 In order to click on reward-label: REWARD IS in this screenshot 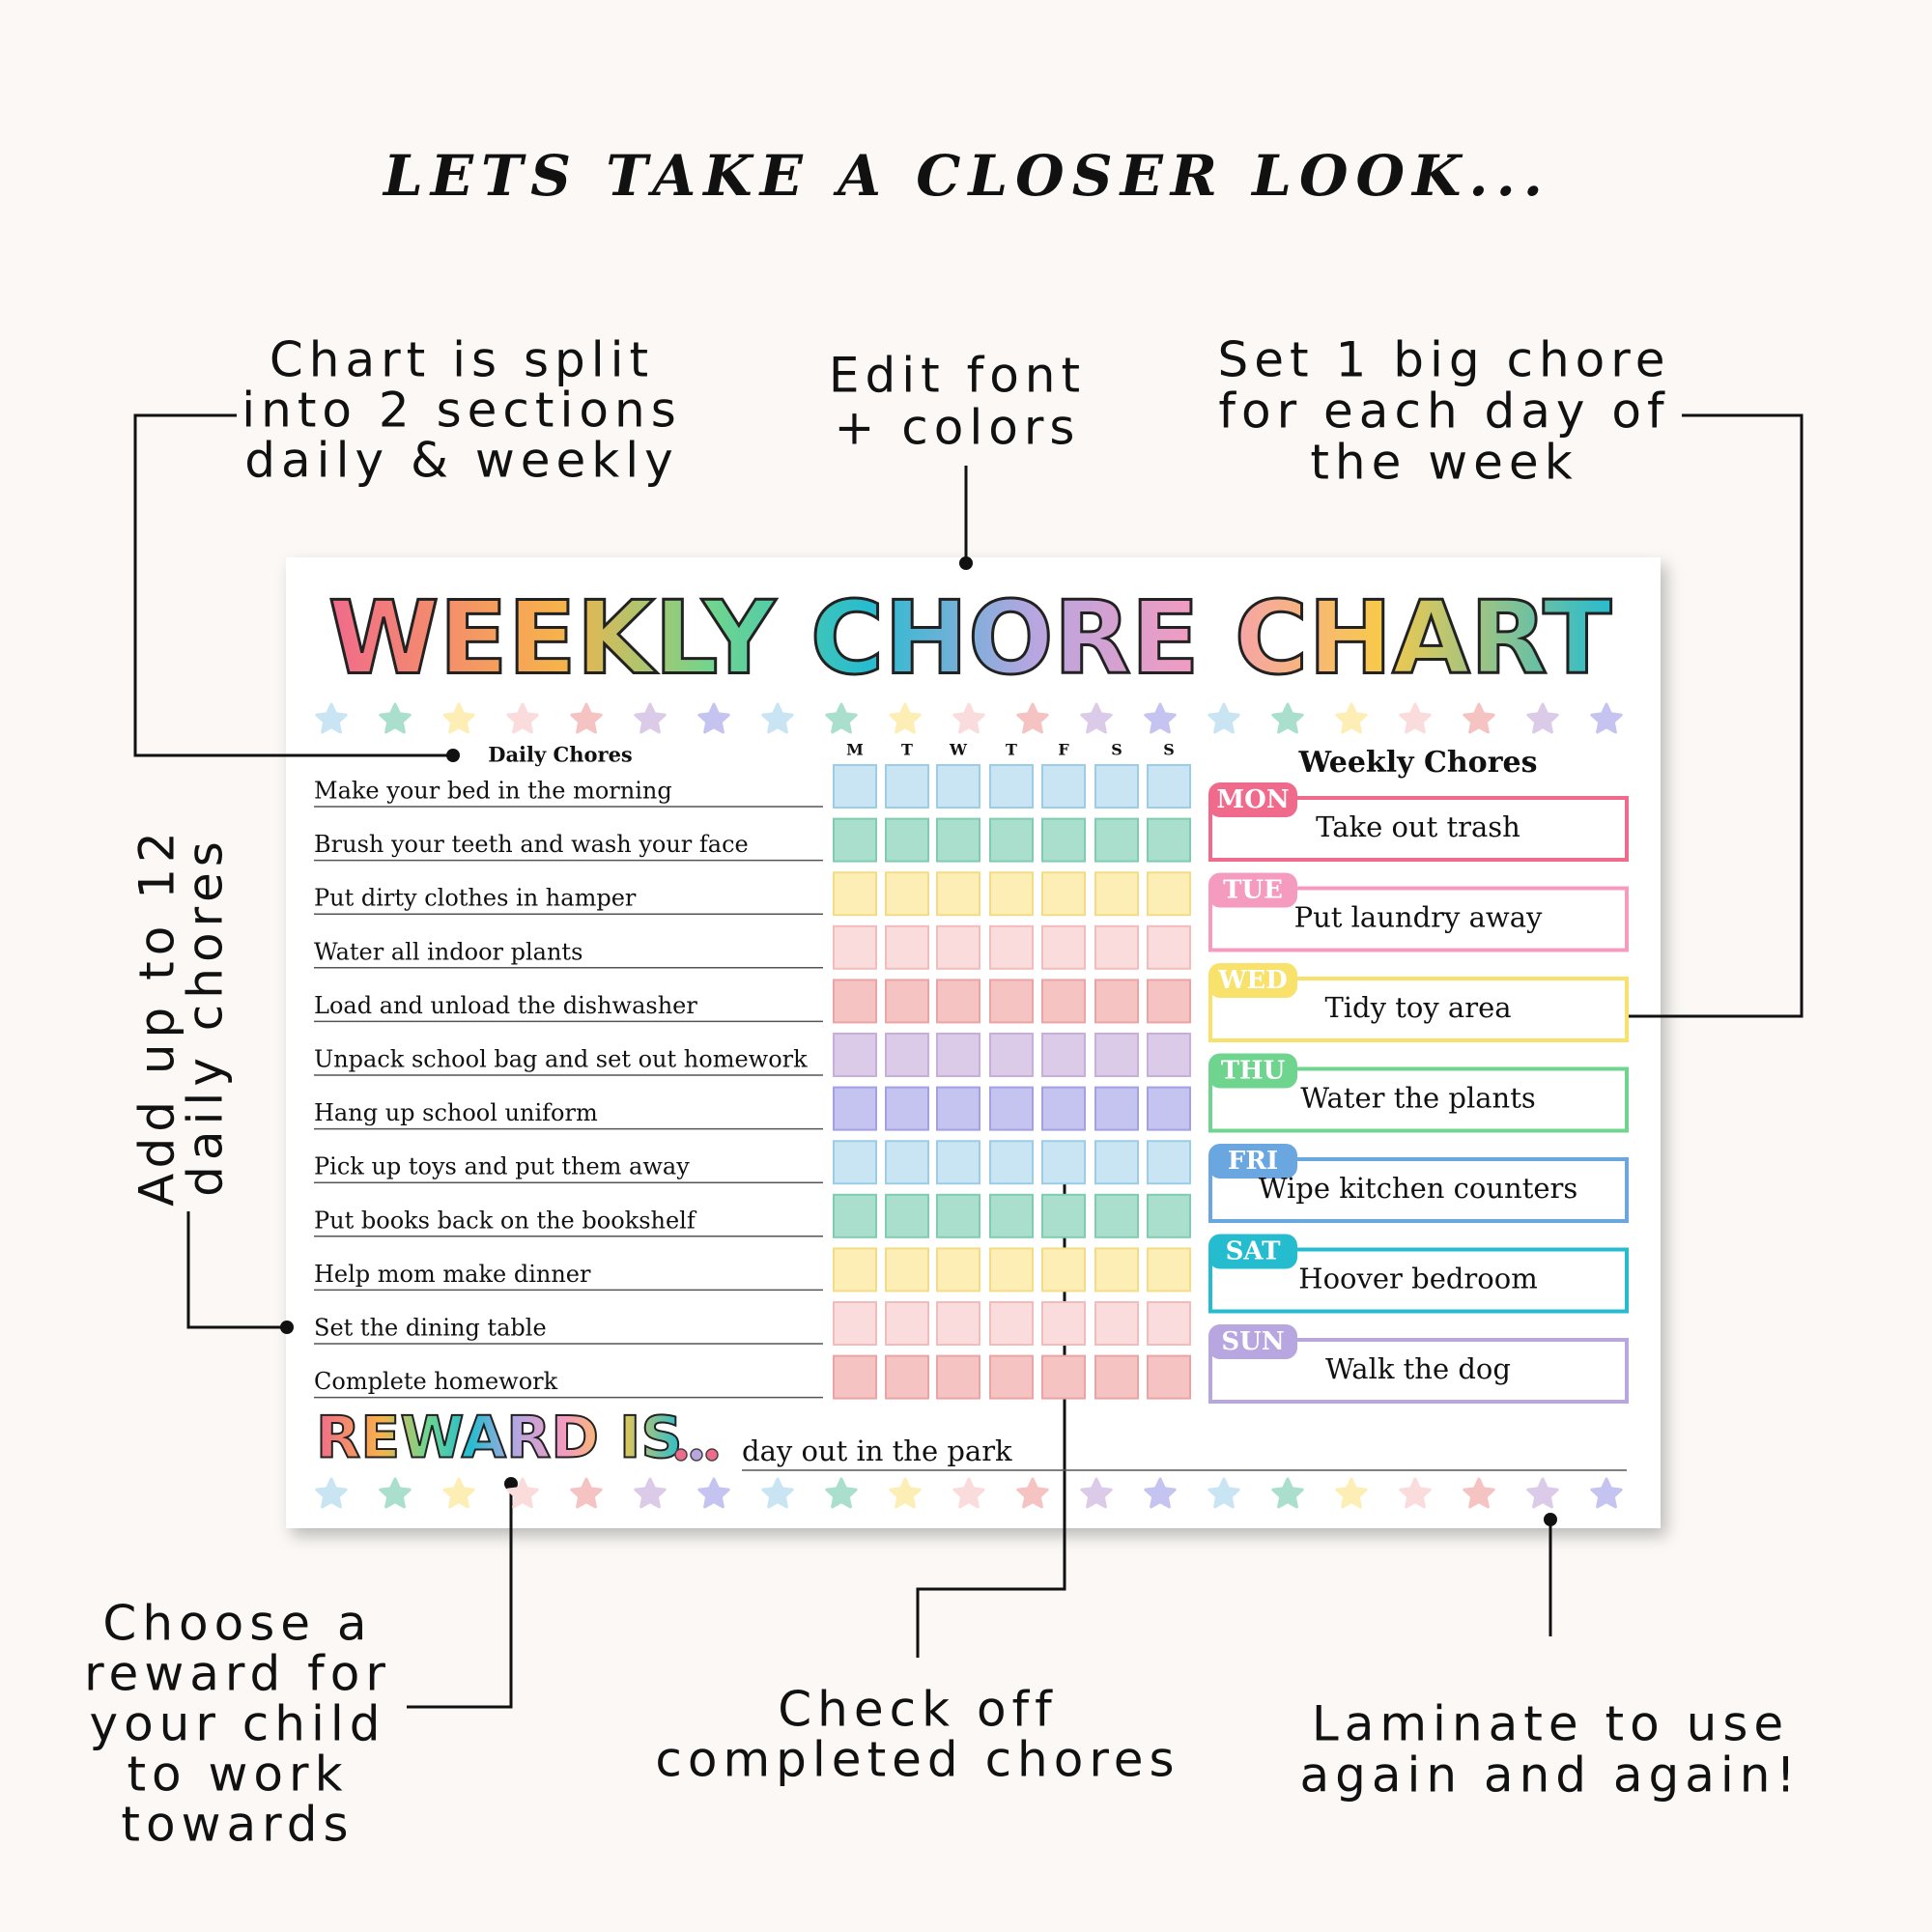, I will do `click(499, 1438)`.